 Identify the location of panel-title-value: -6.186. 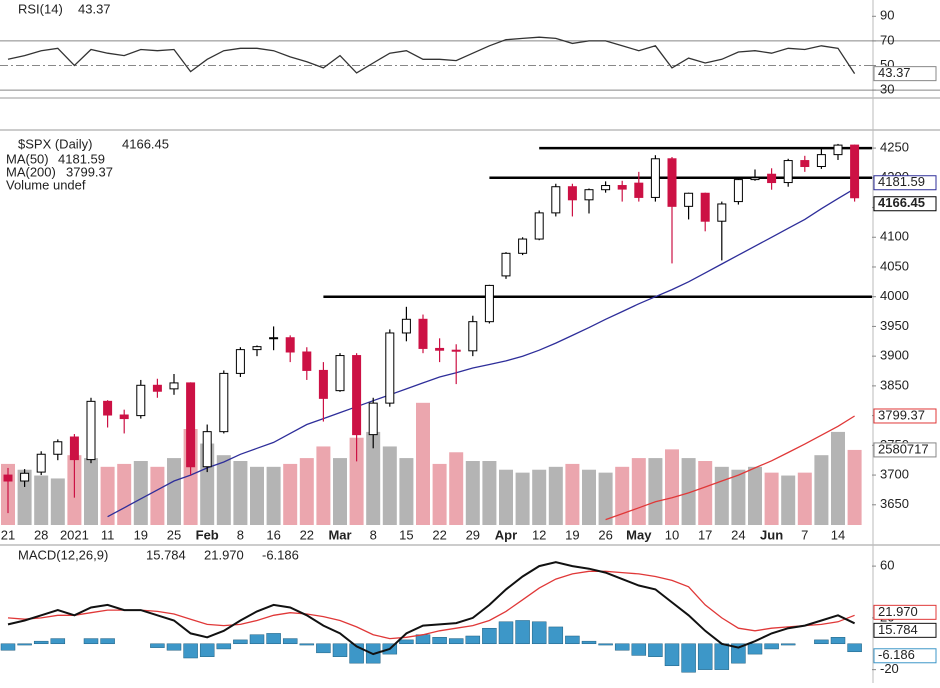
(280, 554).